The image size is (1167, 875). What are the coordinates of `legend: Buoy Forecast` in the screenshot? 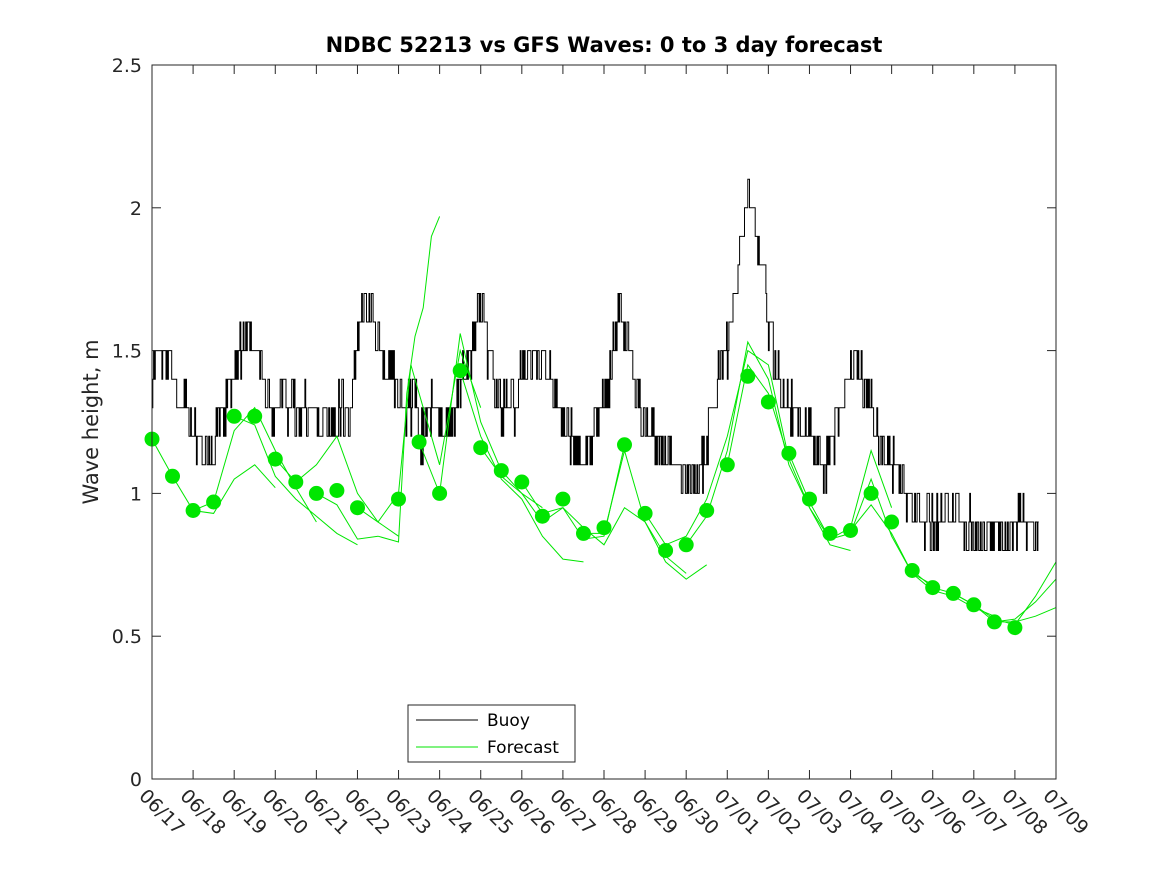 It's located at (491, 733).